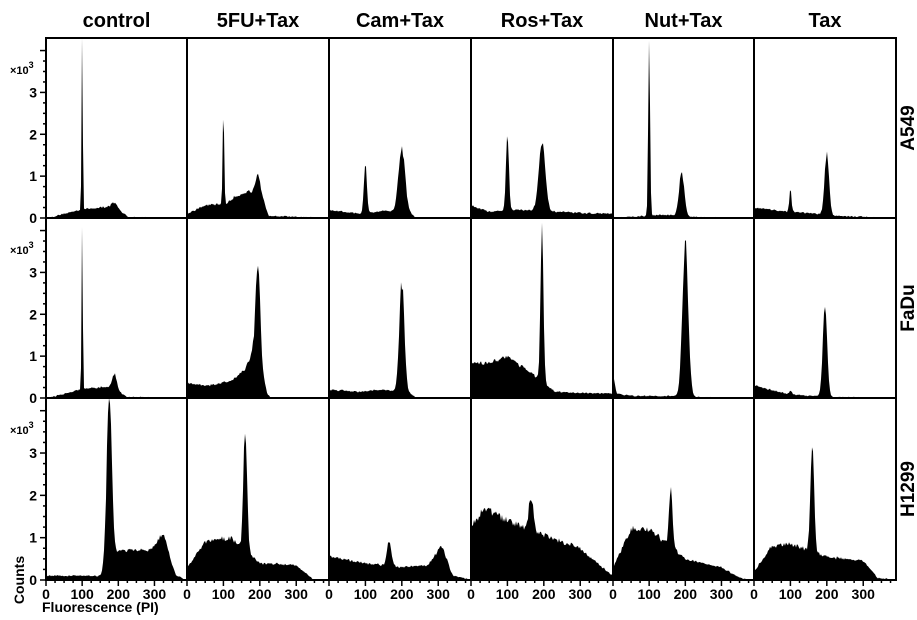 The height and width of the screenshot is (620, 917). I want to click on row-label-h1299: H1299, so click(907, 489).